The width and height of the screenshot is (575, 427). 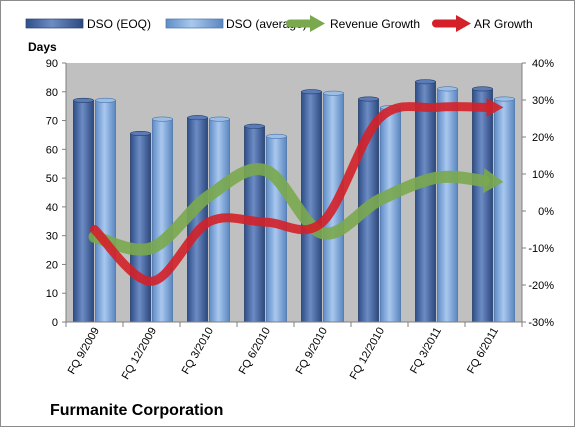 I want to click on y-tick-label: 10, so click(x=52, y=294).